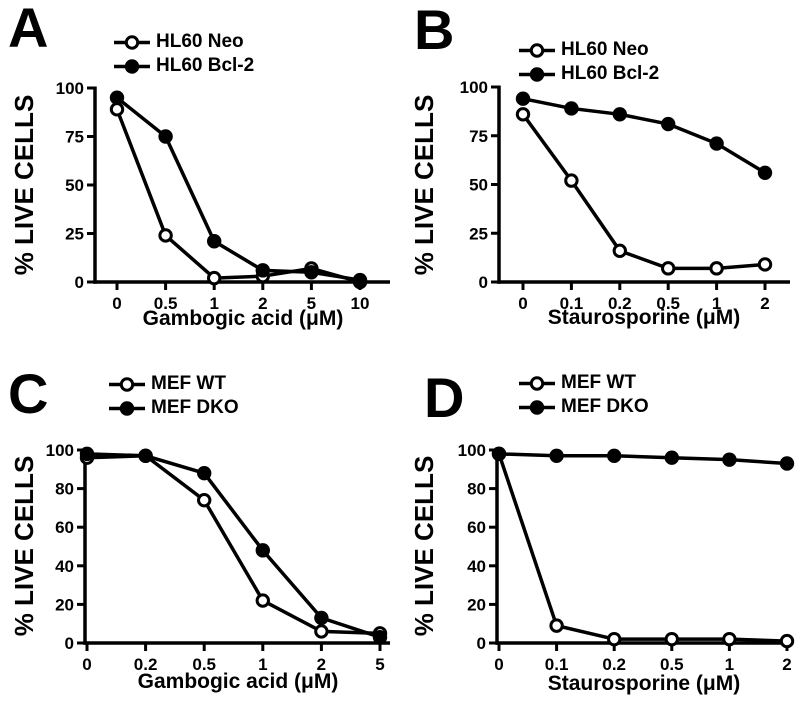 The image size is (800, 701). What do you see at coordinates (183, 54) in the screenshot?
I see `panel-a-legend: HL60 Neo HL60 Bcl-2` at bounding box center [183, 54].